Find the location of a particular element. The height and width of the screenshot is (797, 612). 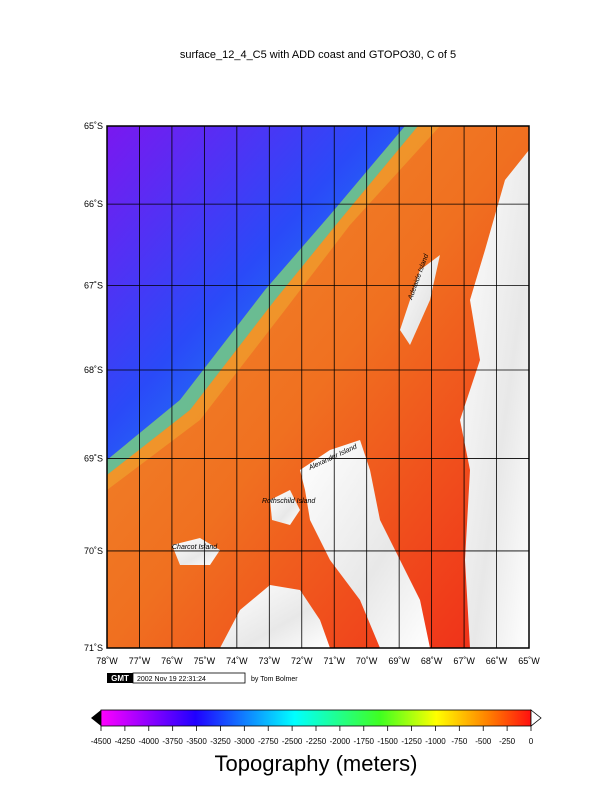

colorbar is located at coordinates (316, 718).